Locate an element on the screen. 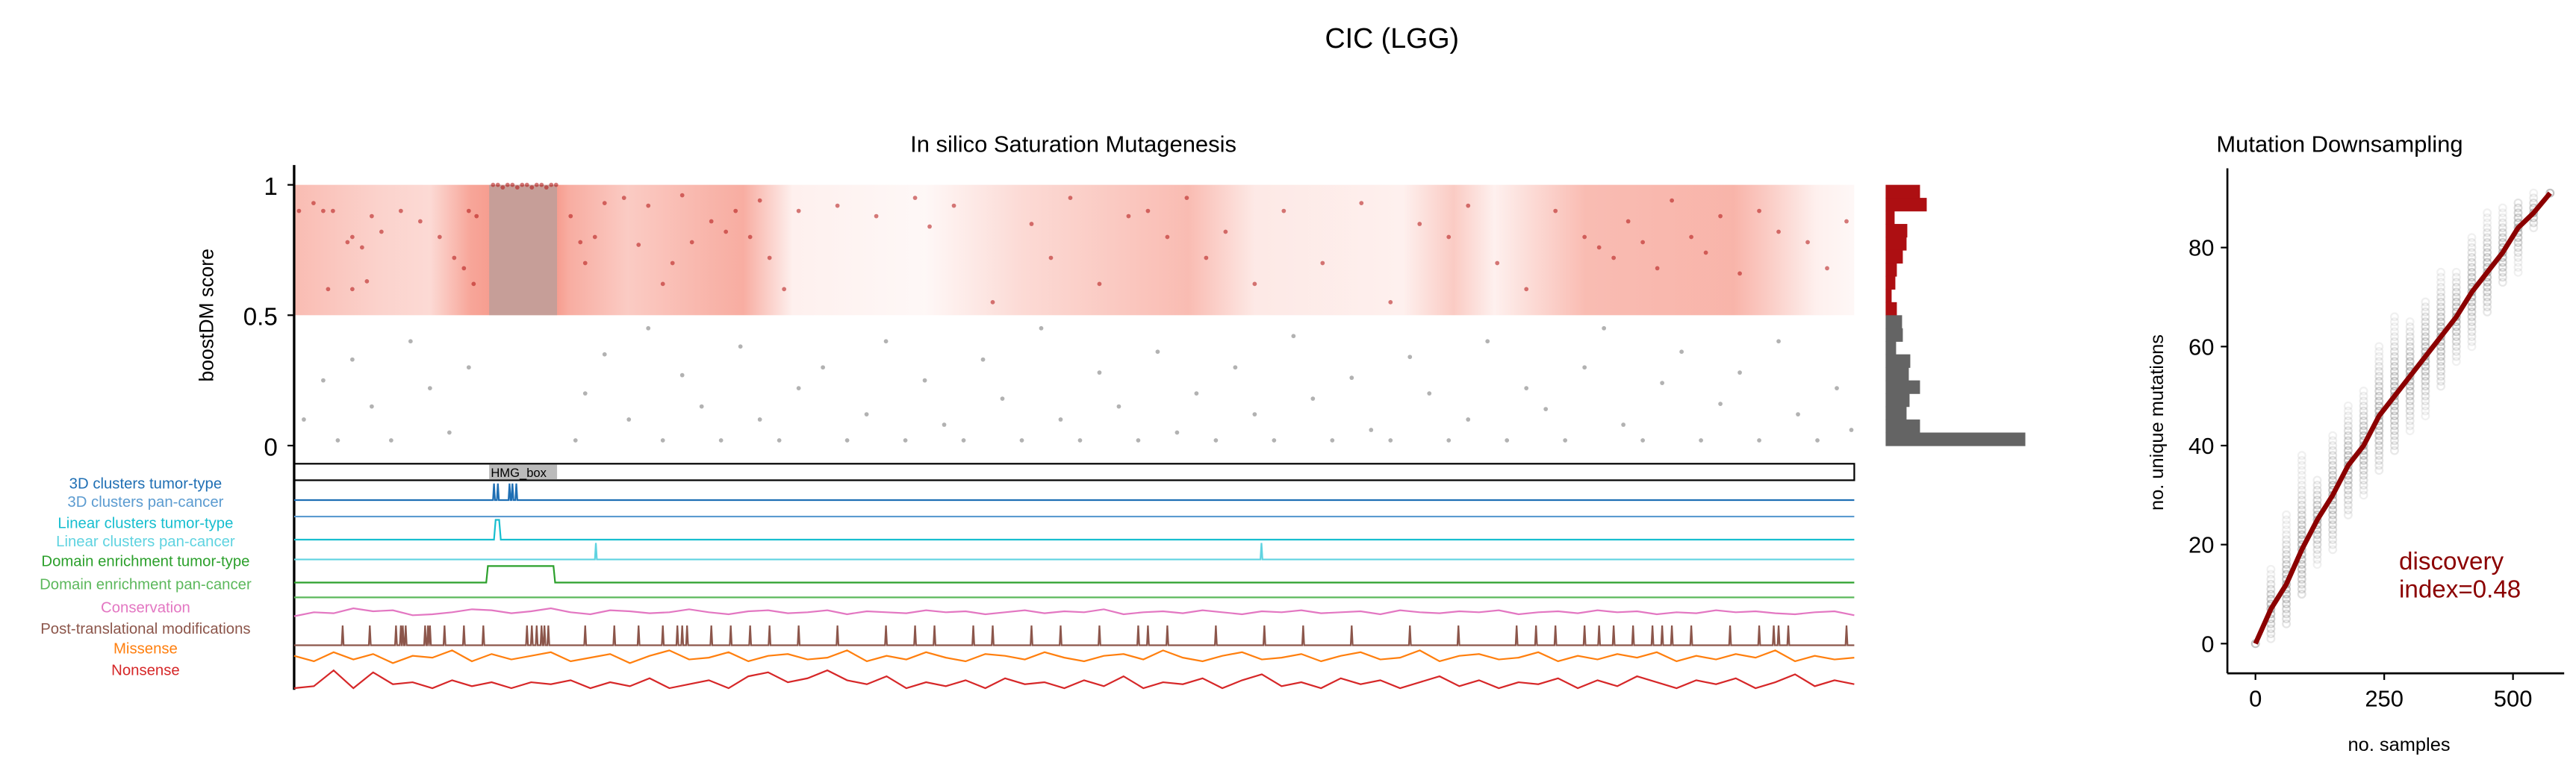  figure-suptitle: CIC (LGG) is located at coordinates (1392, 38).